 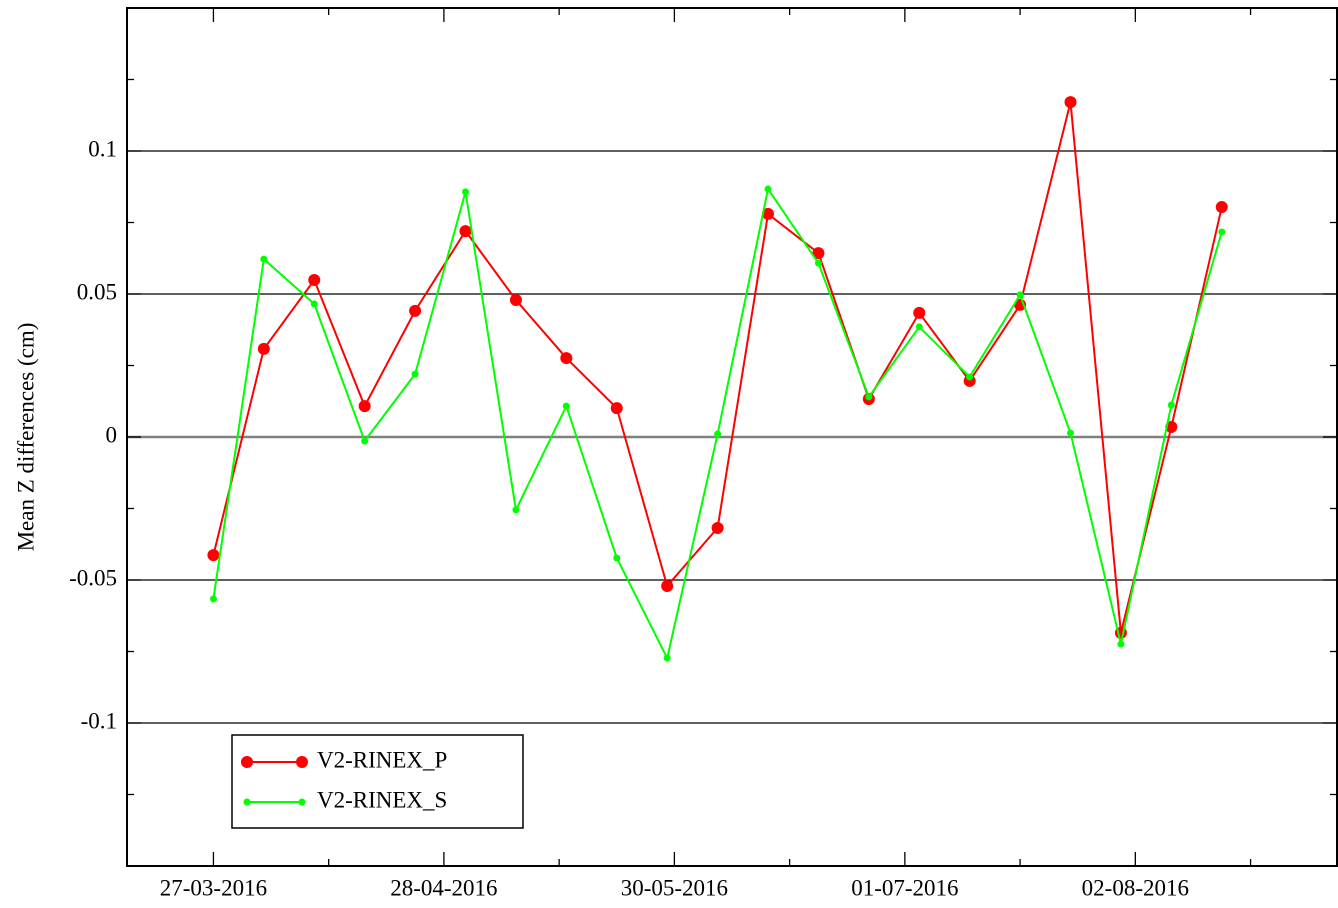 I want to click on legend-label: V2-RINEX_P, so click(x=382, y=759).